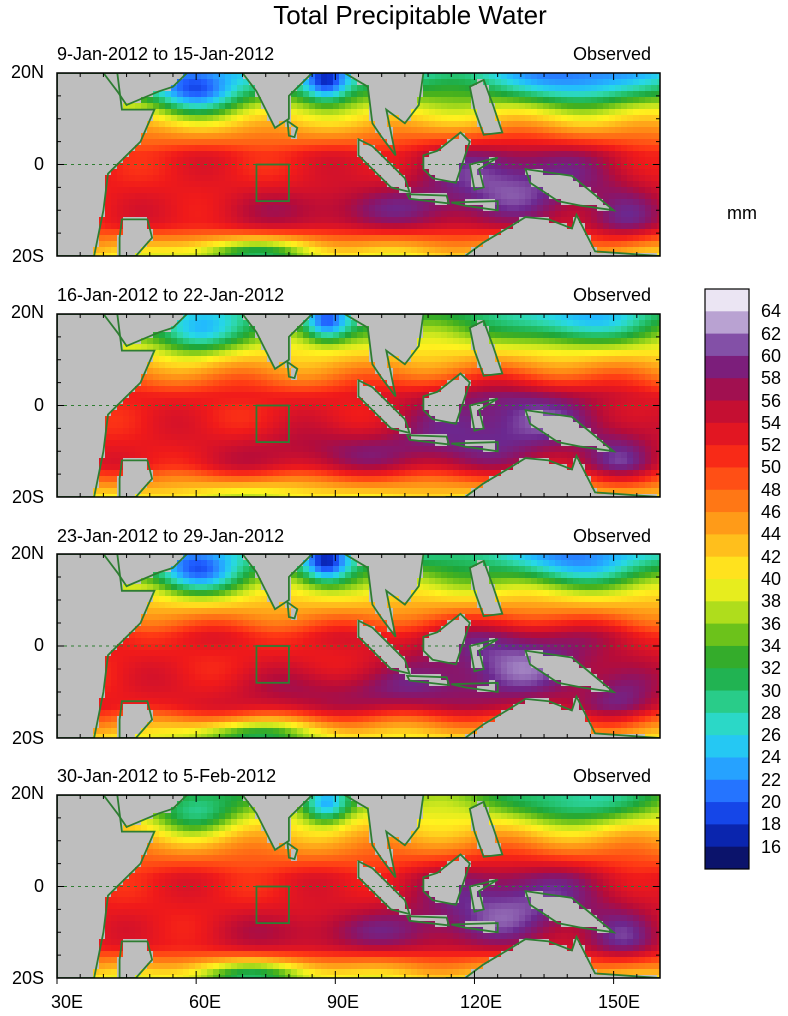  Describe the element at coordinates (205, 1002) in the screenshot. I see `lon-label-60e: 60E` at that location.